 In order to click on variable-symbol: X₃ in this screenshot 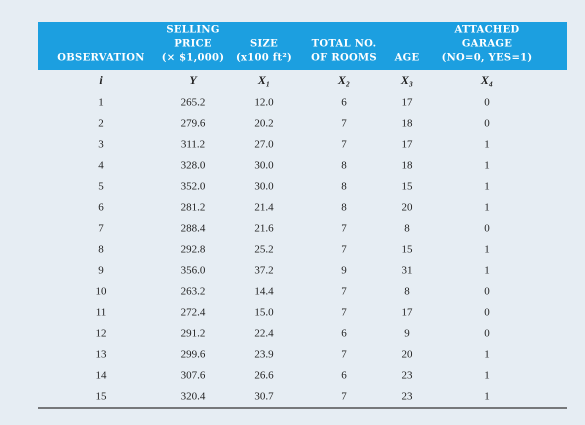, I will do `click(406, 80)`.